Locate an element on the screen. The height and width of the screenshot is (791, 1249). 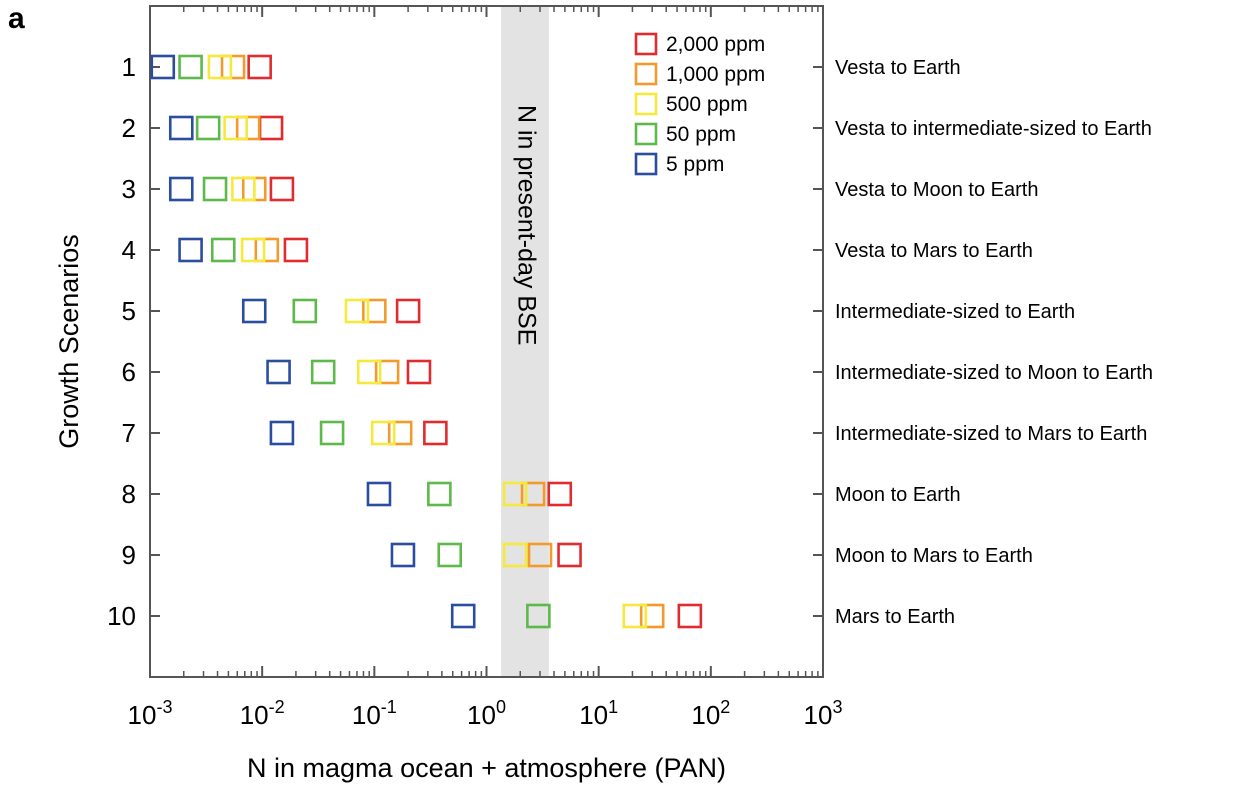
x-tick-label: 10¹ is located at coordinates (598, 713).